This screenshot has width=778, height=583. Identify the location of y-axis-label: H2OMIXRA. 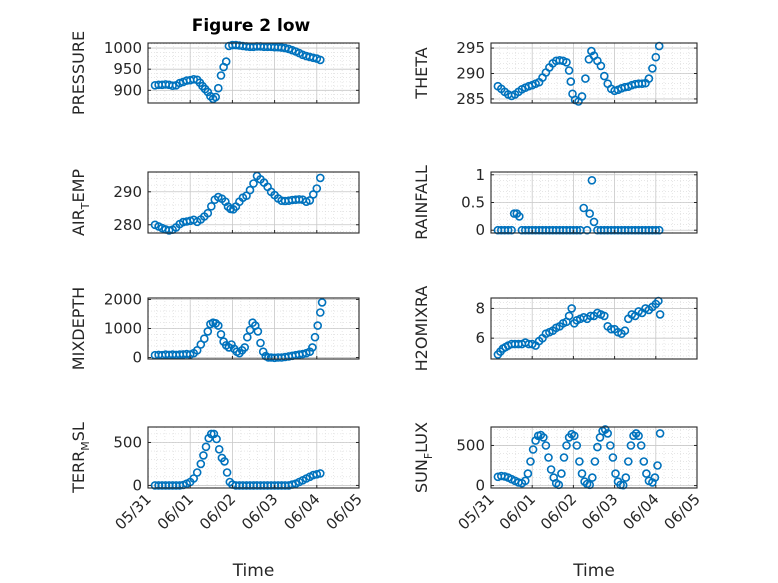
(421, 329).